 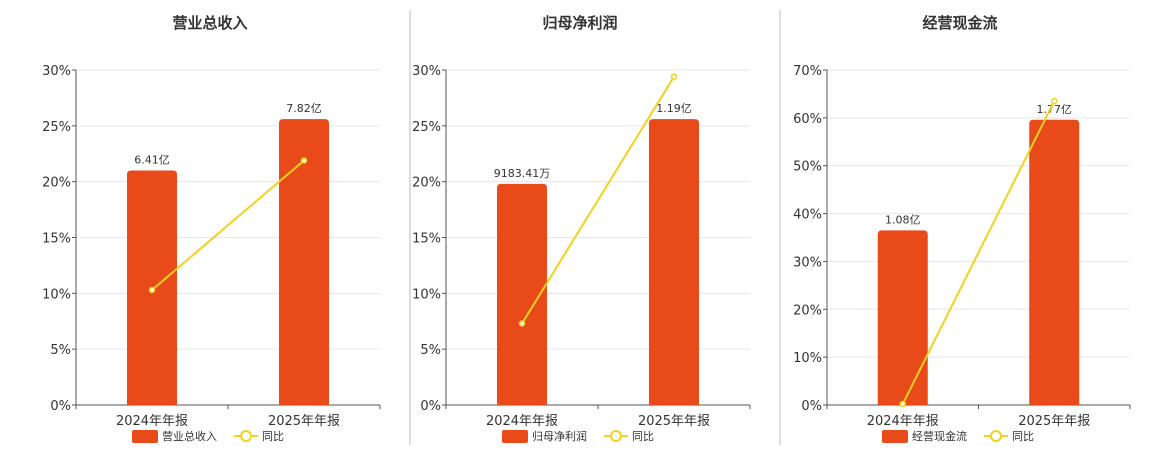 I want to click on chart-title: 营业总收入, so click(x=209, y=23).